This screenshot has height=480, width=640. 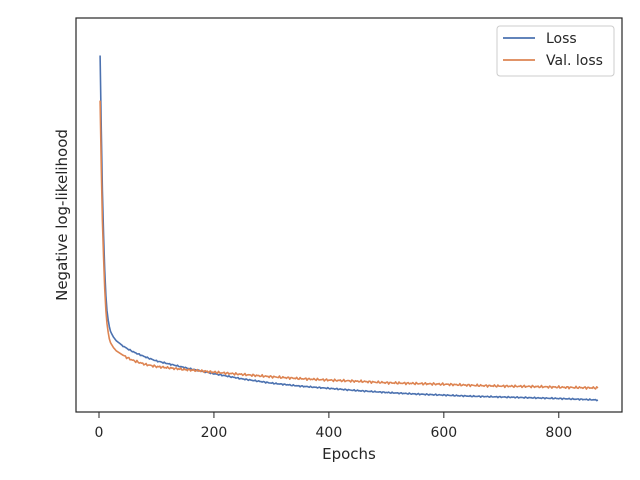 I want to click on x-axis: 0 200 400 600 800, so click(x=333, y=426).